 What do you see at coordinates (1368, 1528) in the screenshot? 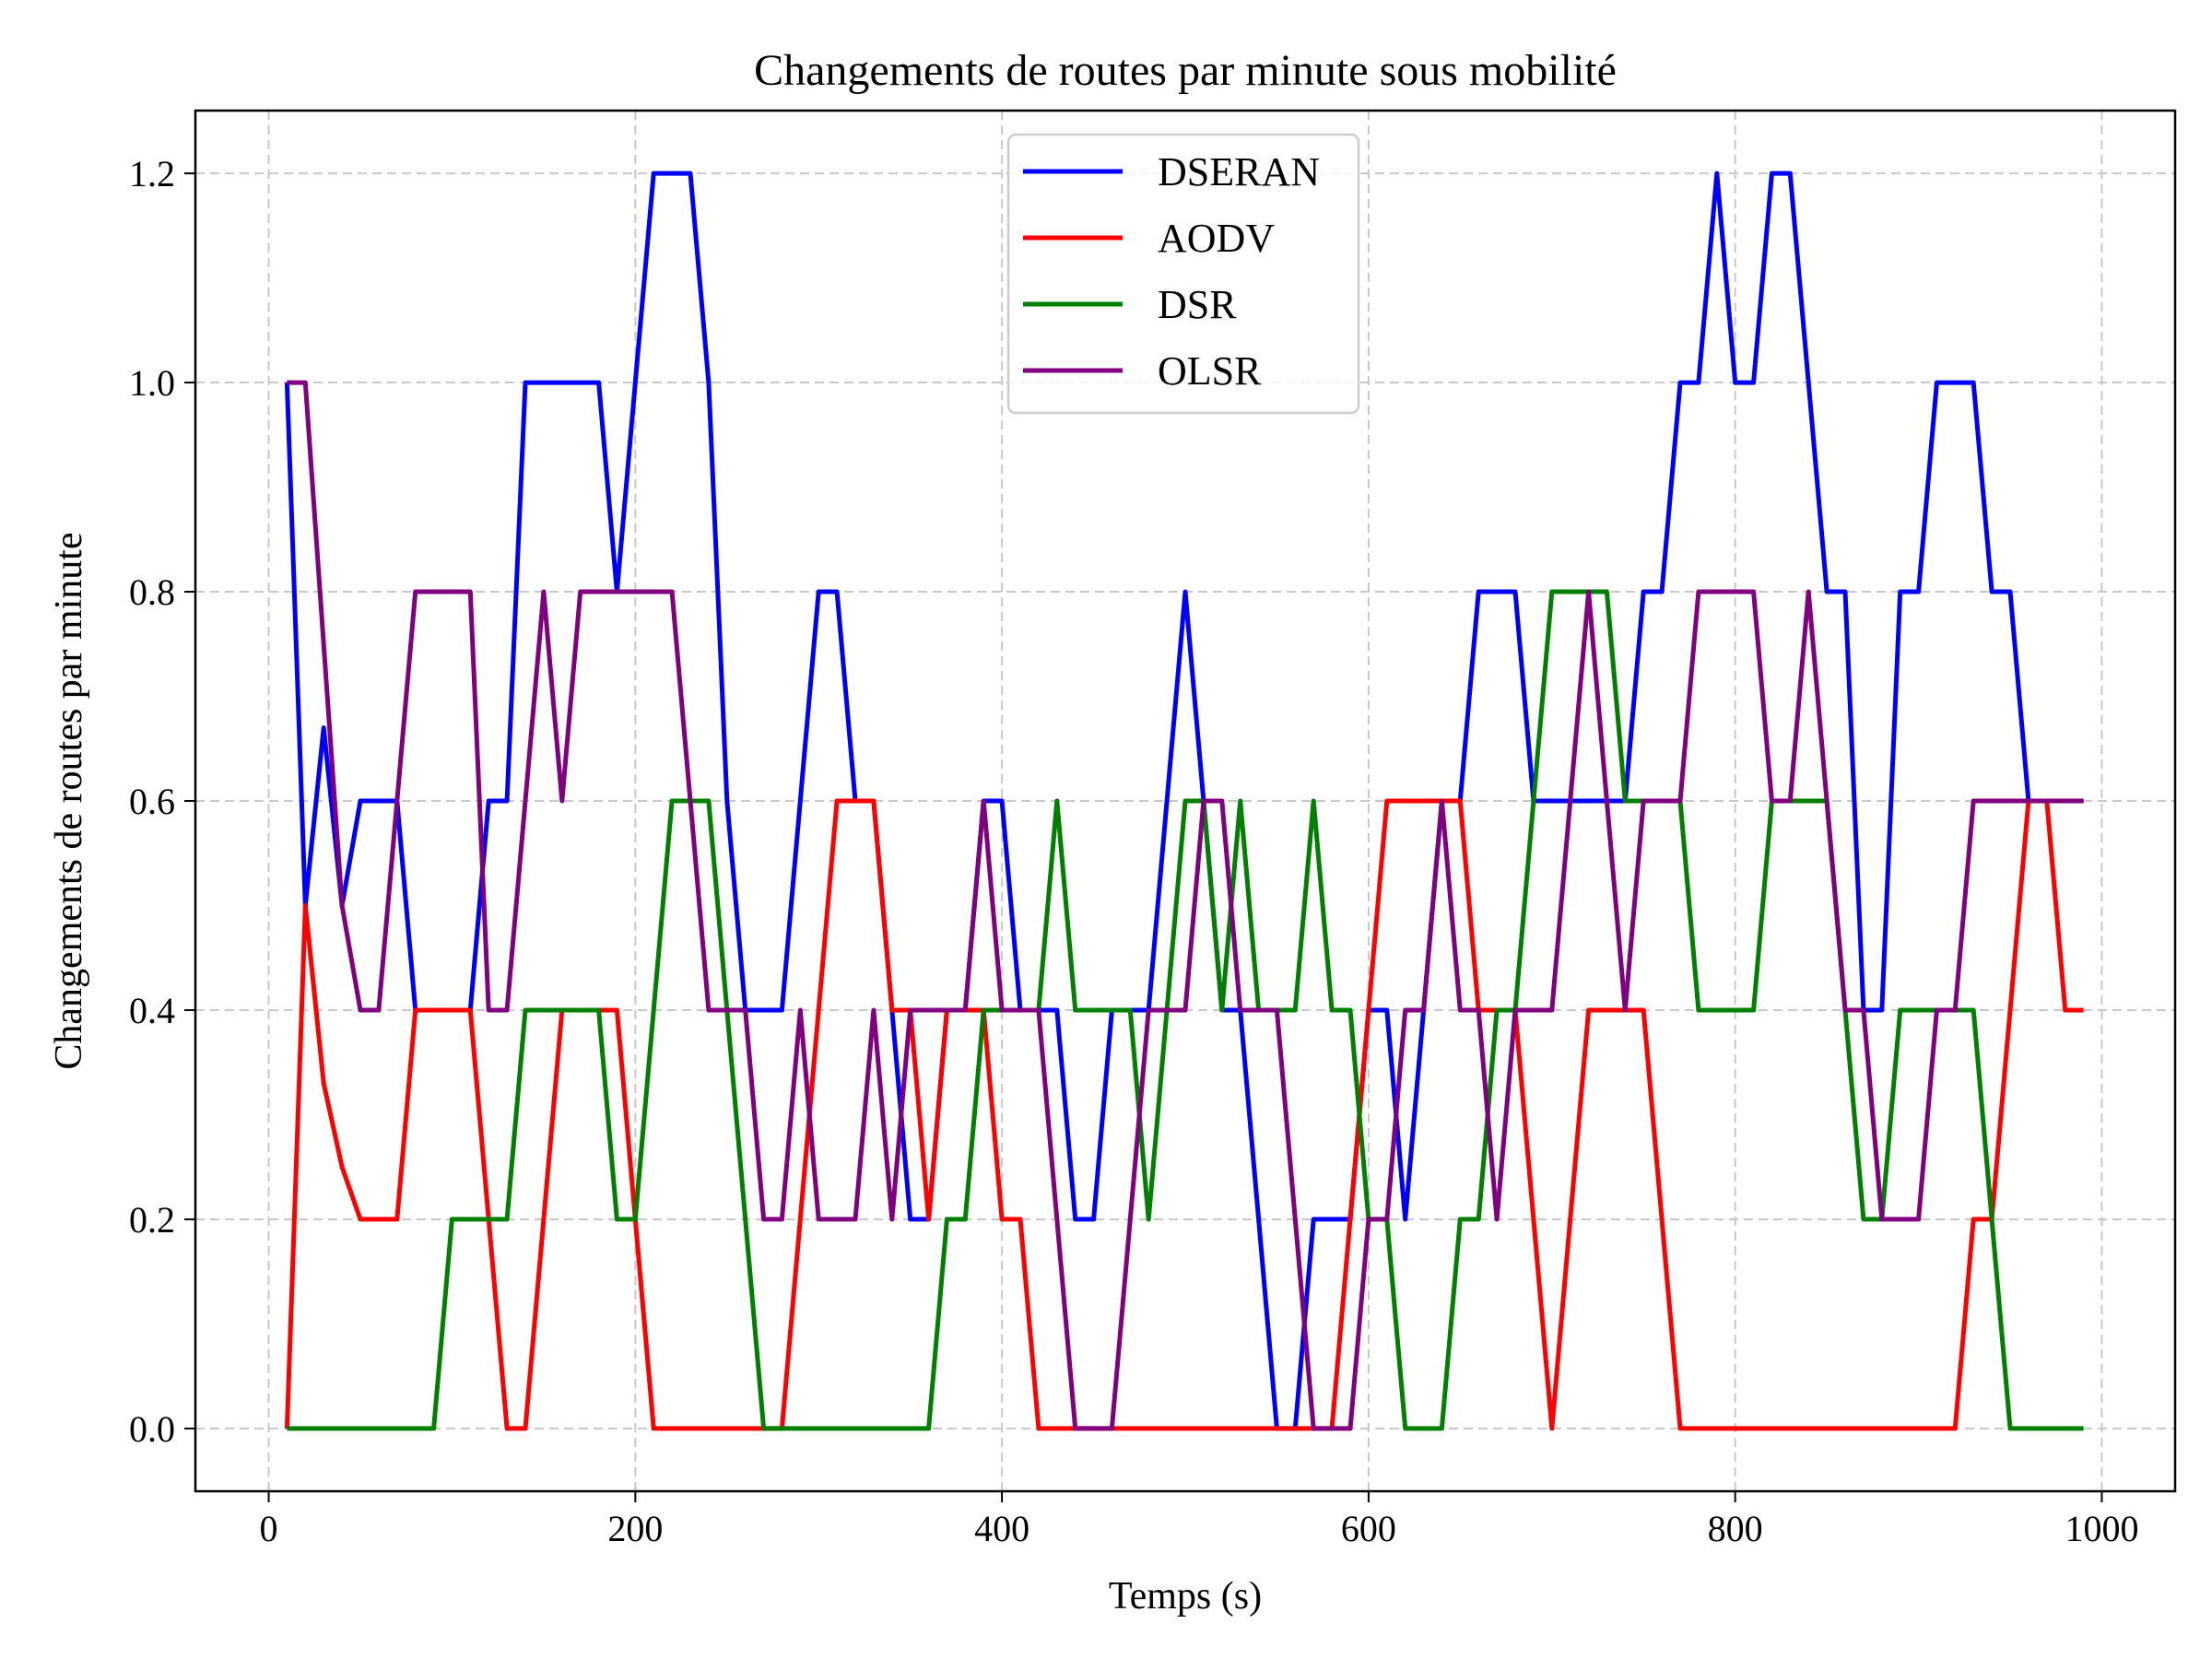
I see `x-tick-label: 600` at bounding box center [1368, 1528].